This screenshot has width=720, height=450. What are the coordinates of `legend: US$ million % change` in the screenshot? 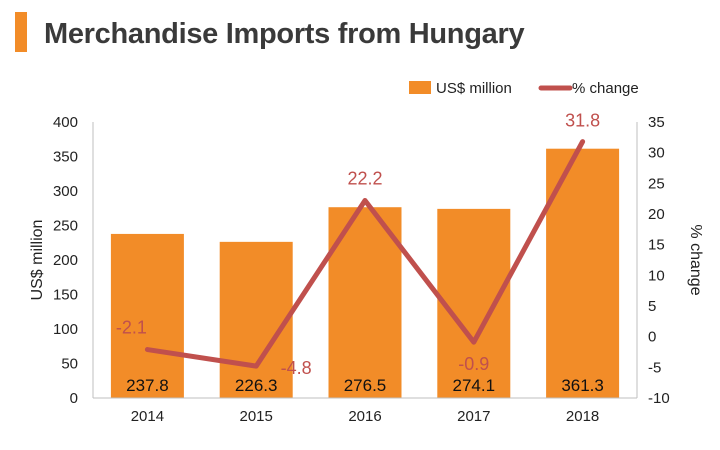 It's located at (524, 88).